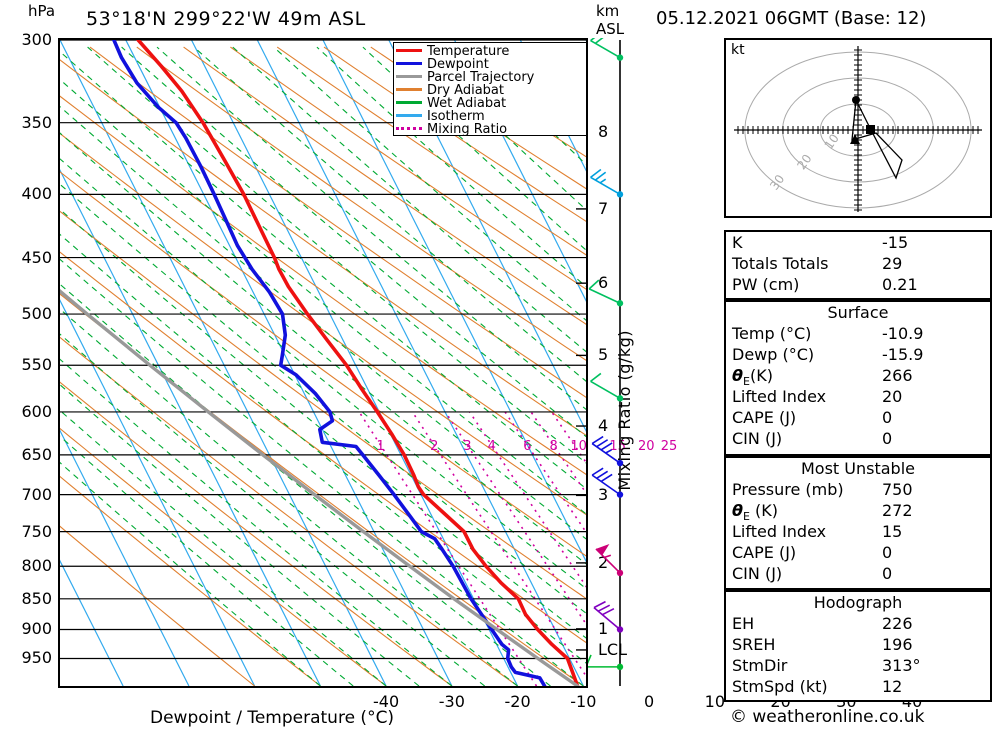  I want to click on table-row: StmDir 313°, so click(858, 665).